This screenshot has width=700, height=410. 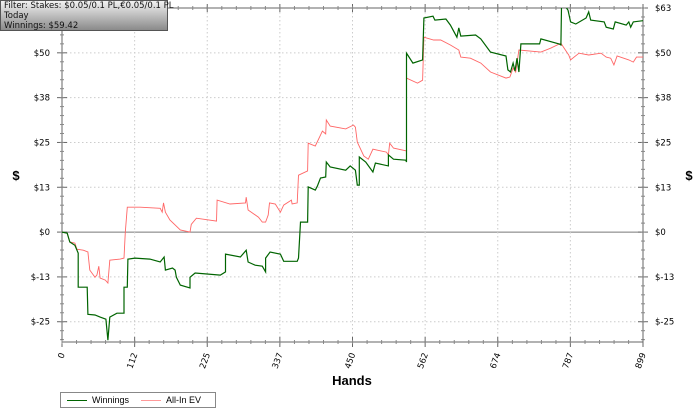 I want to click on y-tick-label-left: $-25, so click(x=40, y=323).